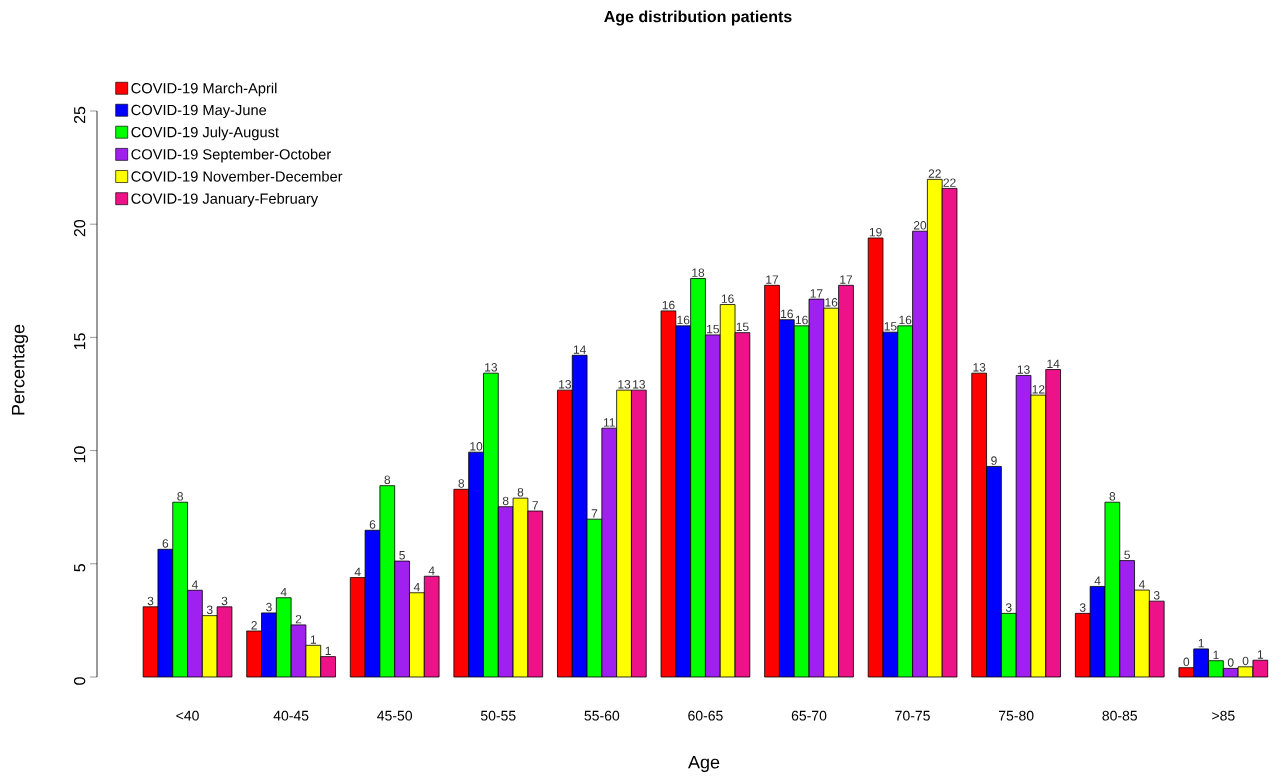 The width and height of the screenshot is (1274, 777). What do you see at coordinates (20, 369) in the screenshot?
I see `y-axis-title: Percentage` at bounding box center [20, 369].